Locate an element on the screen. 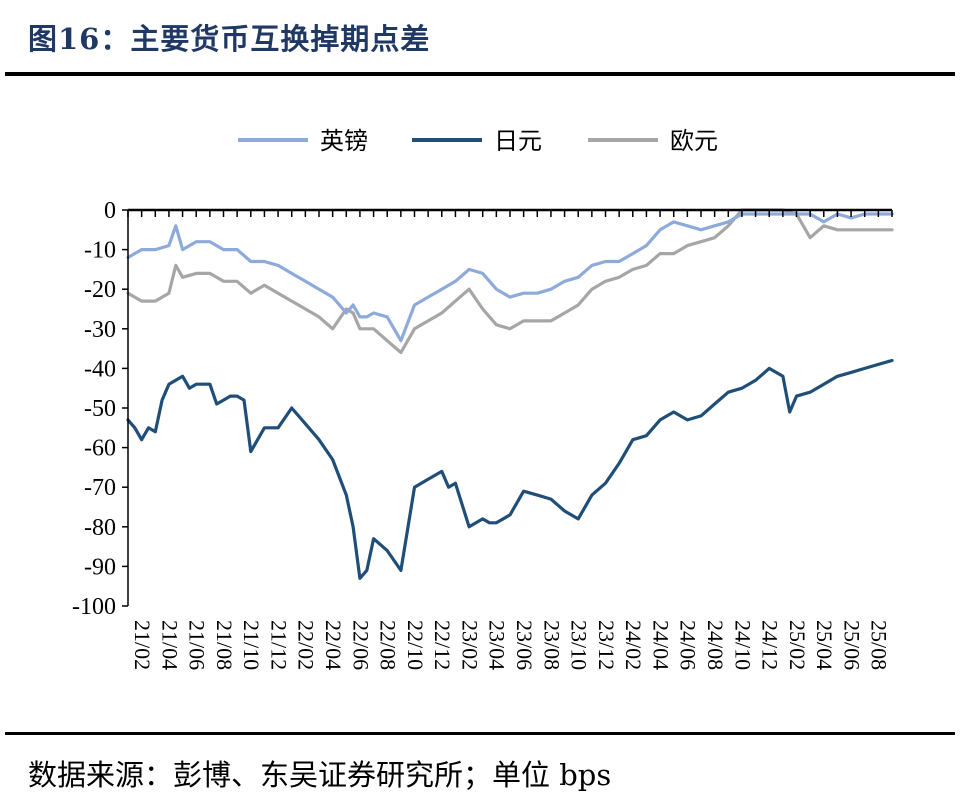 Image resolution: width=960 pixels, height=799 pixels. x-tick-label: 21/10 is located at coordinates (251, 645).